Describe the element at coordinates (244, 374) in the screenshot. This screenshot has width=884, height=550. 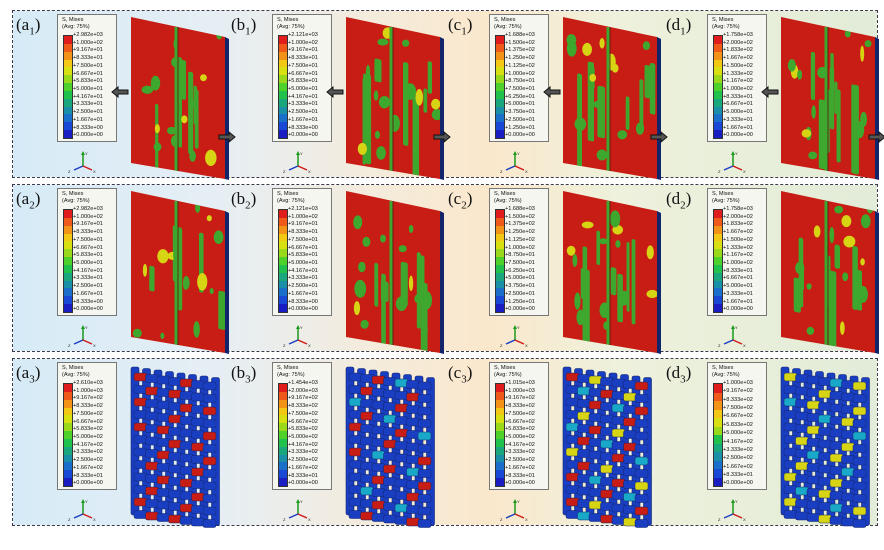
I see `panel-label: (b3)` at that location.